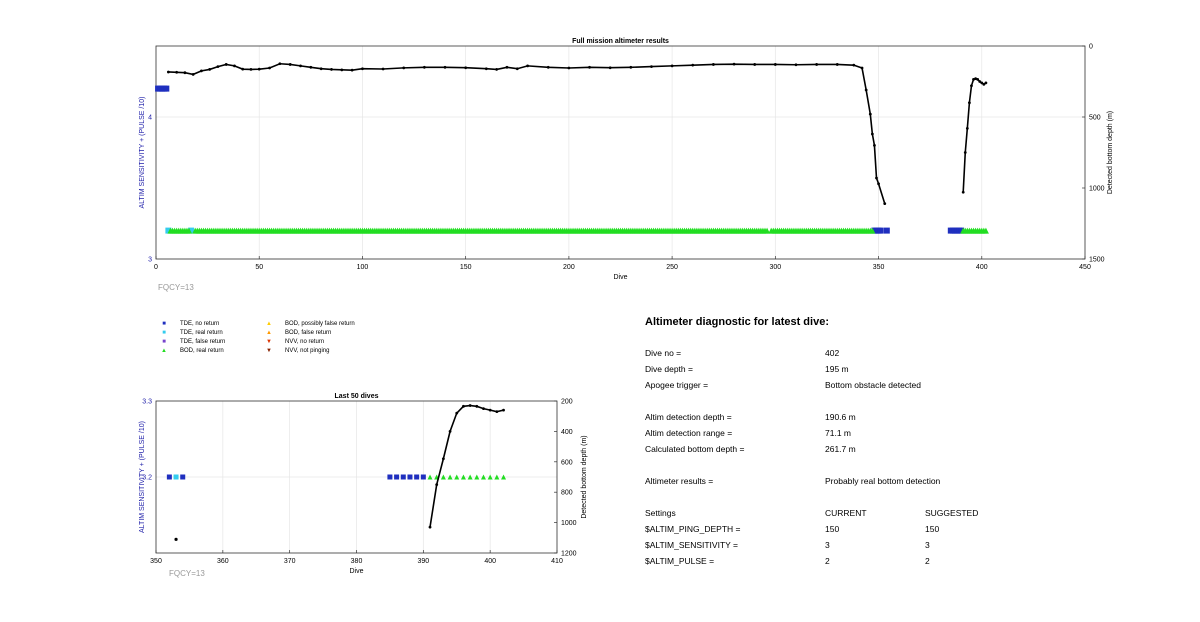  What do you see at coordinates (879, 267) in the screenshot?
I see `x-tick-label: 350` at bounding box center [879, 267].